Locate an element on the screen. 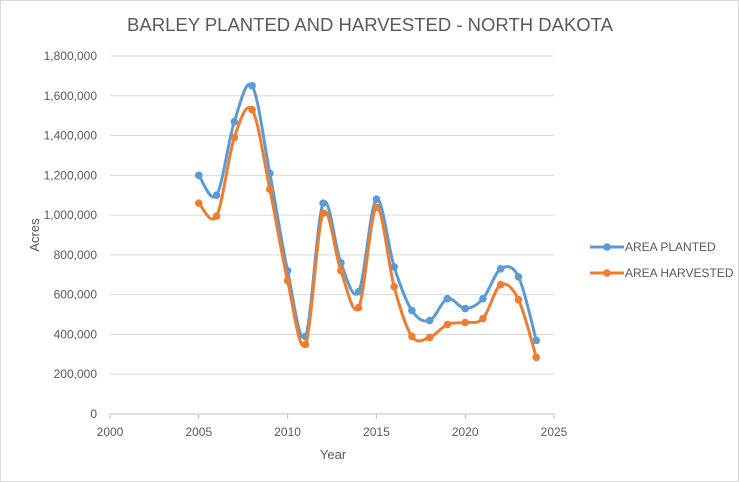 The width and height of the screenshot is (739, 482). x-axis-title: Year is located at coordinates (333, 454).